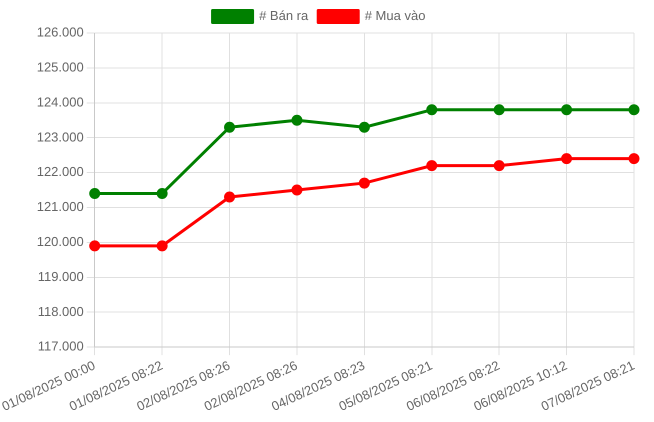 The width and height of the screenshot is (654, 422). What do you see at coordinates (60, 206) in the screenshot?
I see `y-tick-label: 121.000` at bounding box center [60, 206].